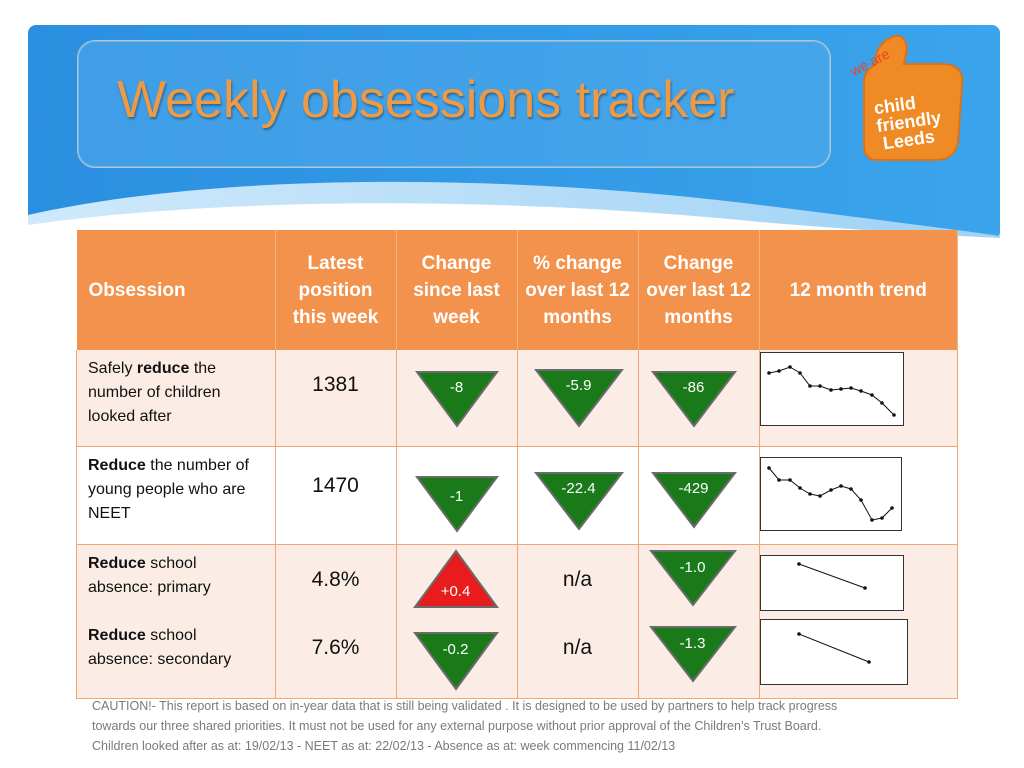 This screenshot has height=768, width=1024. What do you see at coordinates (457, 290) in the screenshot?
I see `header-change-week: Change since last week` at bounding box center [457, 290].